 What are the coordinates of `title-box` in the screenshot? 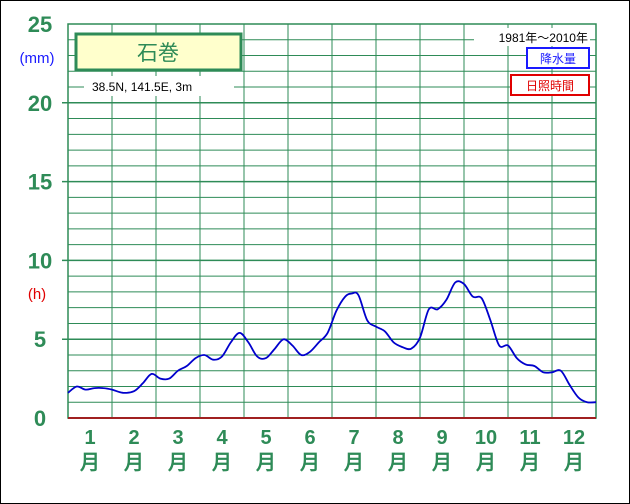 It's located at (158, 52).